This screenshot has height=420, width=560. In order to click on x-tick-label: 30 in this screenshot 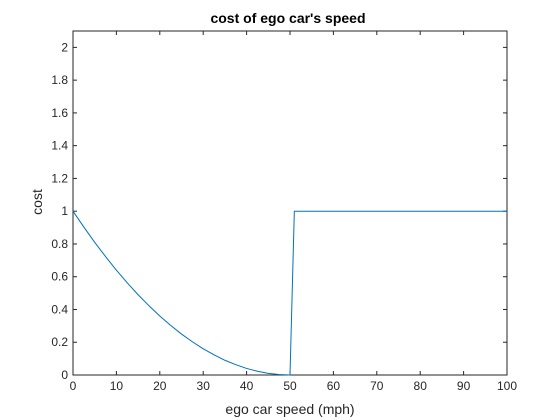, I will do `click(204, 386)`.